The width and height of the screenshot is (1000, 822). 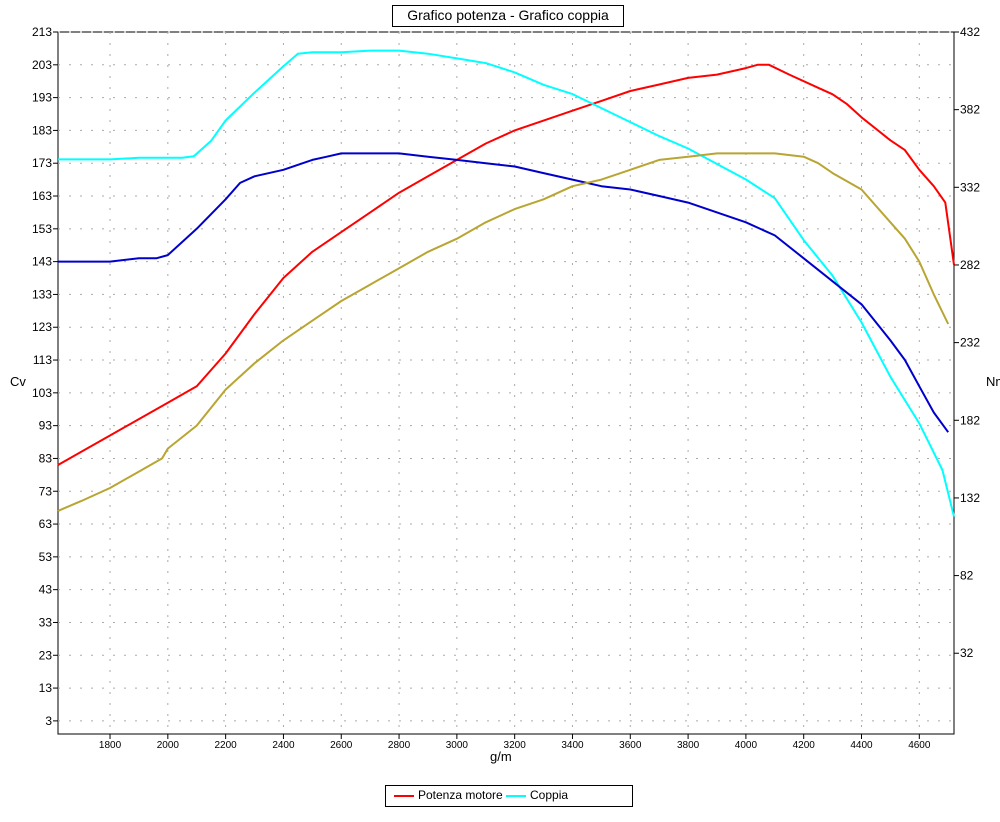 What do you see at coordinates (42, 163) in the screenshot?
I see `y-left-tick-label: 173` at bounding box center [42, 163].